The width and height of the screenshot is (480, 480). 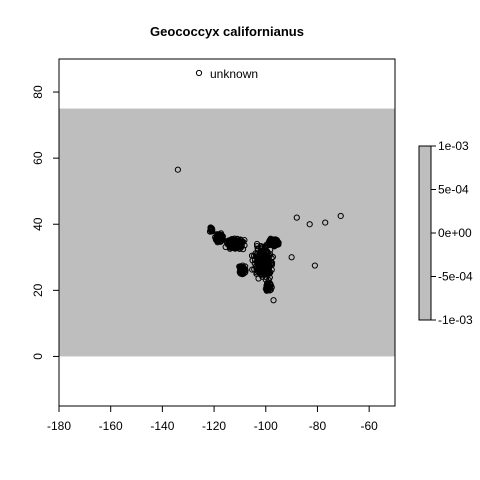 What do you see at coordinates (453, 146) in the screenshot?
I see `colorbar-label: 1e-03` at bounding box center [453, 146].